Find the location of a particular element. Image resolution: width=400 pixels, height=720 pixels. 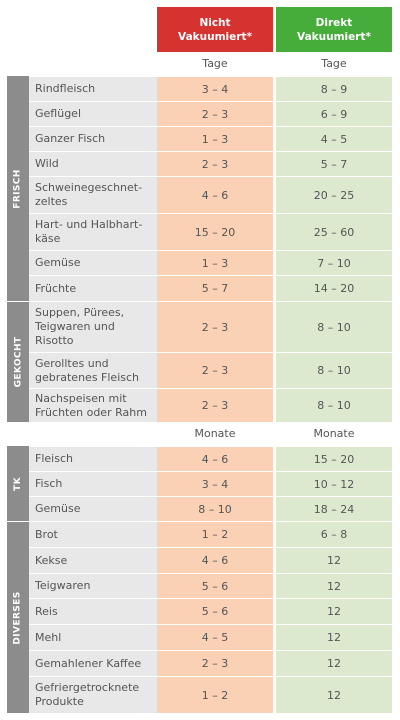

vacuumed-value: 18 – 24 is located at coordinates (334, 508).